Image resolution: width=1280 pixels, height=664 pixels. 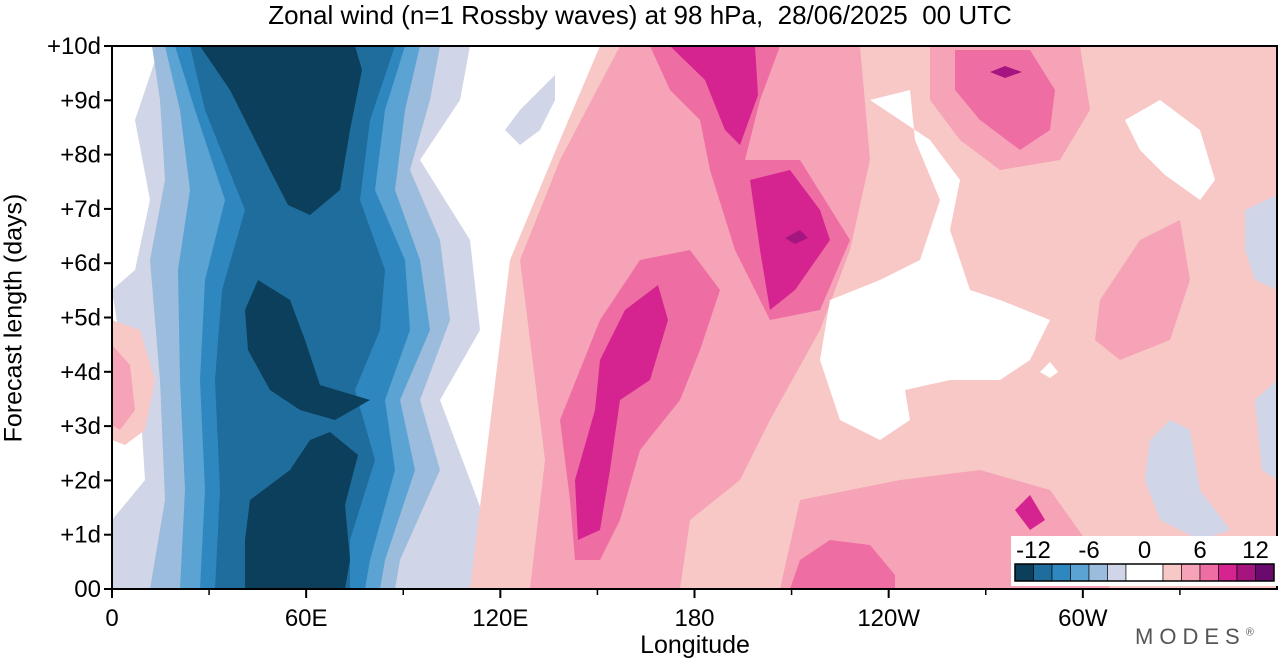 I want to click on contour-pos-10-ne, so click(x=1006, y=72).